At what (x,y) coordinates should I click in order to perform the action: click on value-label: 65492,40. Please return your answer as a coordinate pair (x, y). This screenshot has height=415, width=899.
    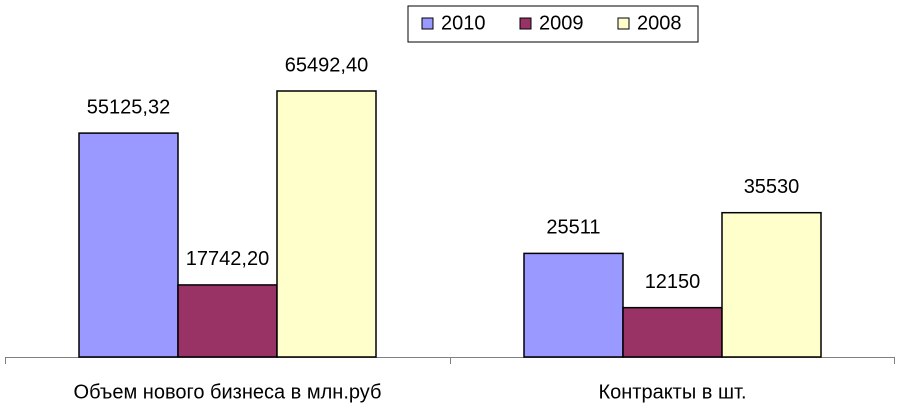
    Looking at the image, I should click on (326, 65).